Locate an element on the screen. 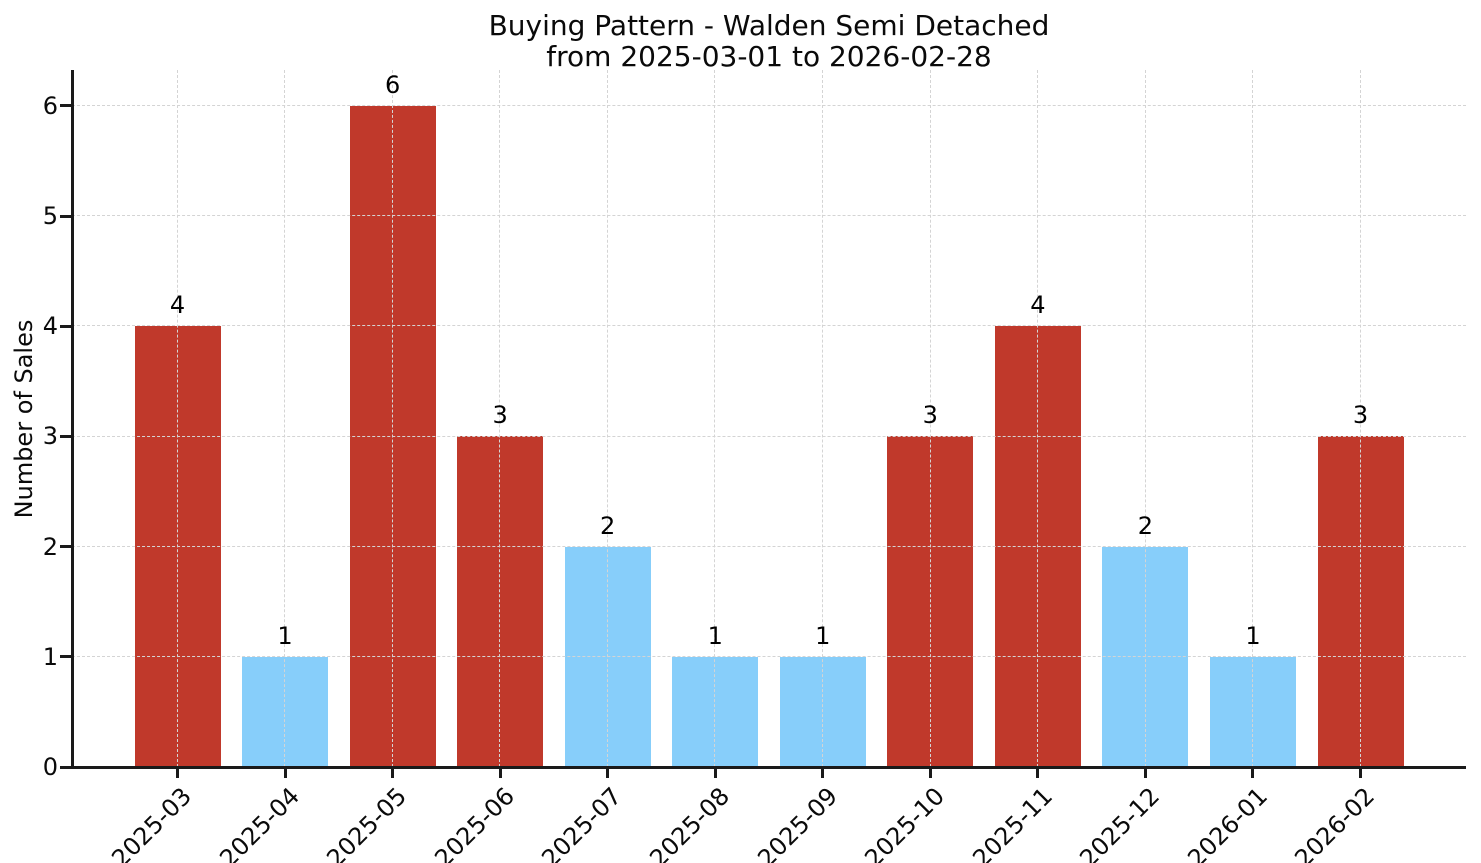 The height and width of the screenshot is (863, 1481). value-label-2025-09: 1 is located at coordinates (823, 635).